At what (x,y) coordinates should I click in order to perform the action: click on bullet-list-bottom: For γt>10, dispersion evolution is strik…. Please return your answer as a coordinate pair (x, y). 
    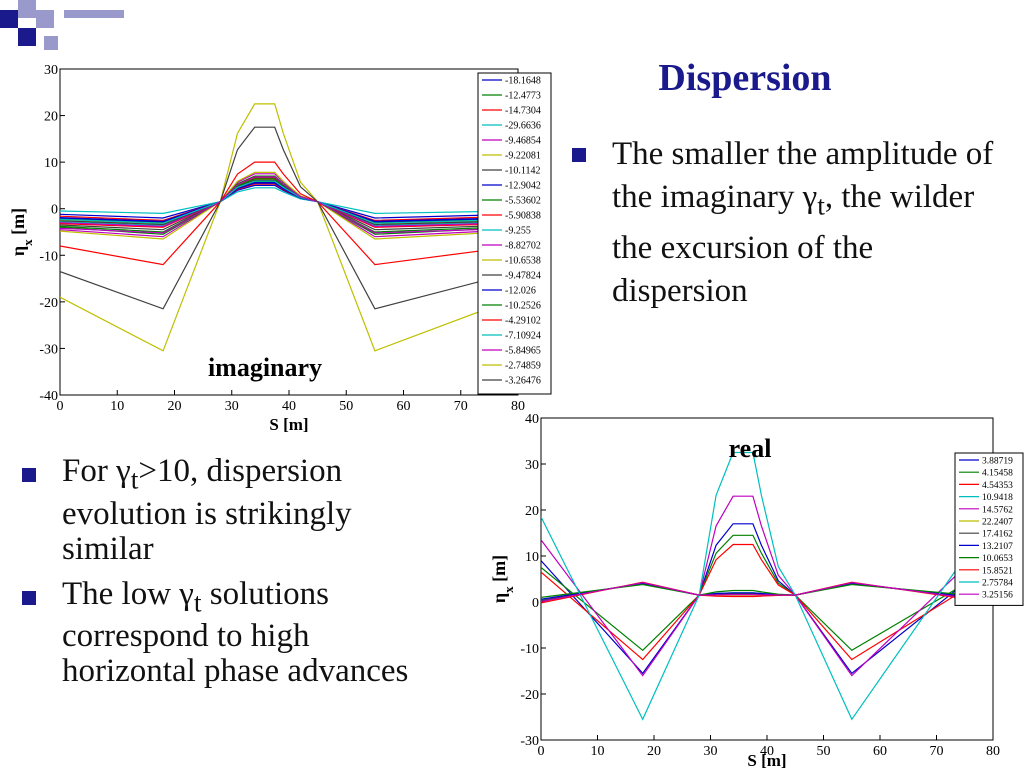
    Looking at the image, I should click on (222, 576).